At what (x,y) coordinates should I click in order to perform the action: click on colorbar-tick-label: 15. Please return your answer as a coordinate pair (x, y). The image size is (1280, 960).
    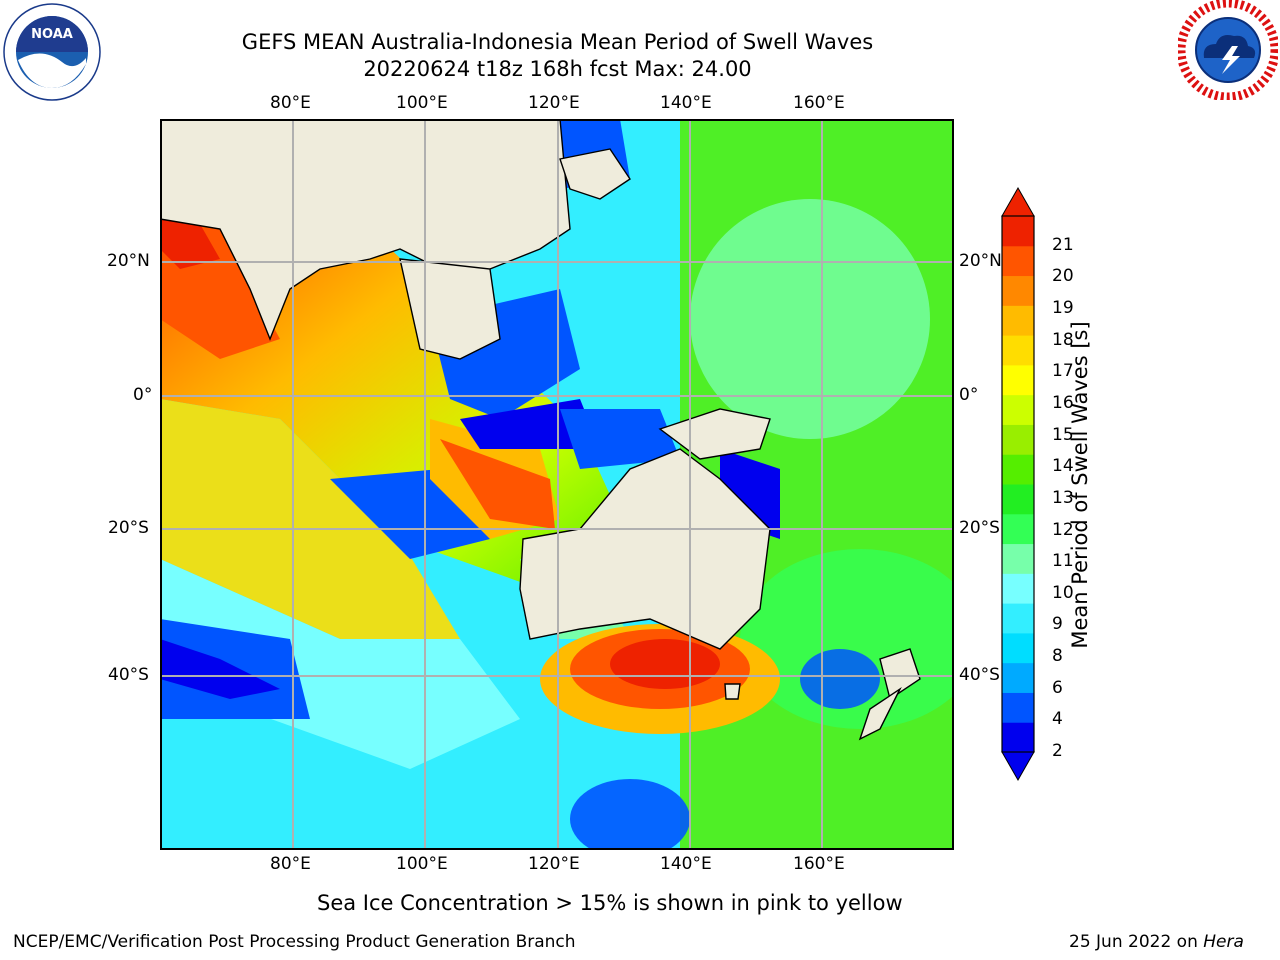
    Looking at the image, I should click on (1063, 434).